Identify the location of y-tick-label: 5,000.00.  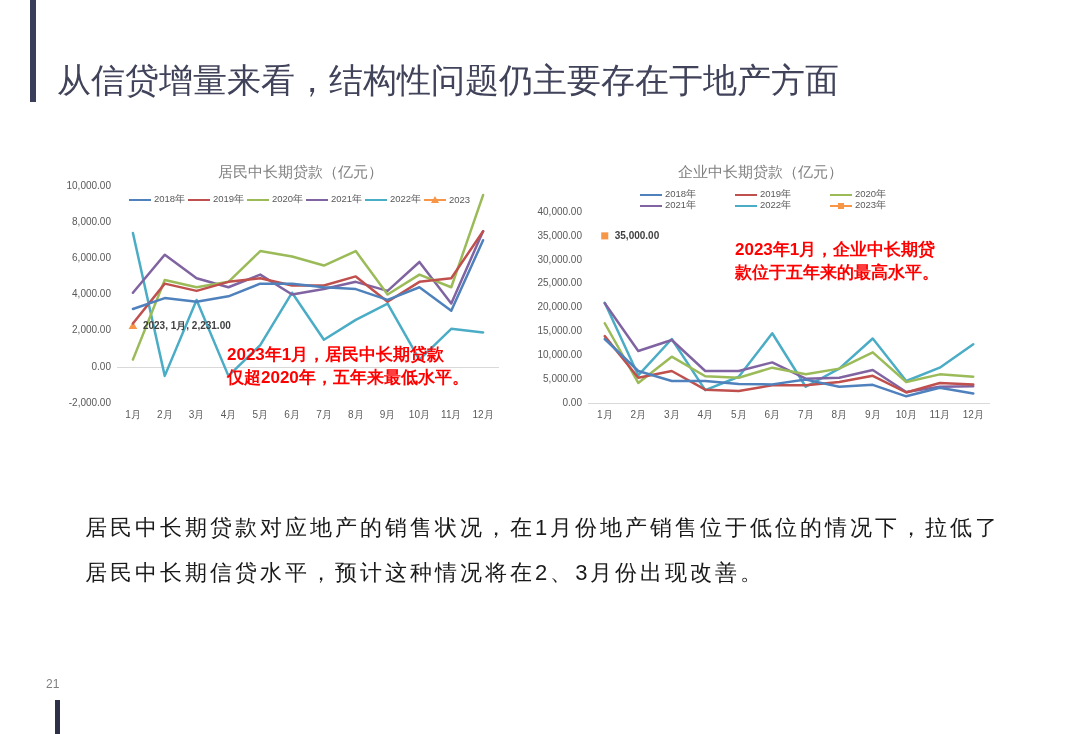
(563, 378).